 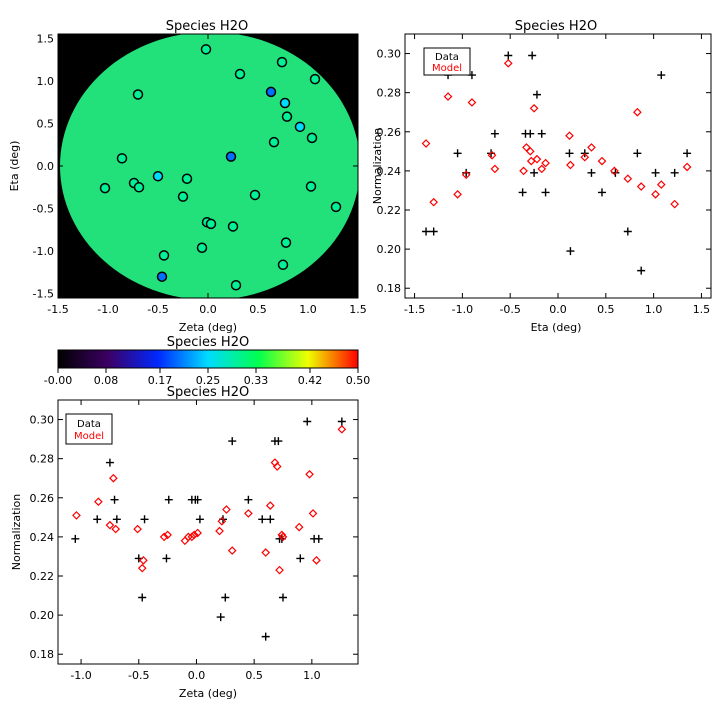 I want to click on eta-y-tick-label: 0.26, so click(x=389, y=132).